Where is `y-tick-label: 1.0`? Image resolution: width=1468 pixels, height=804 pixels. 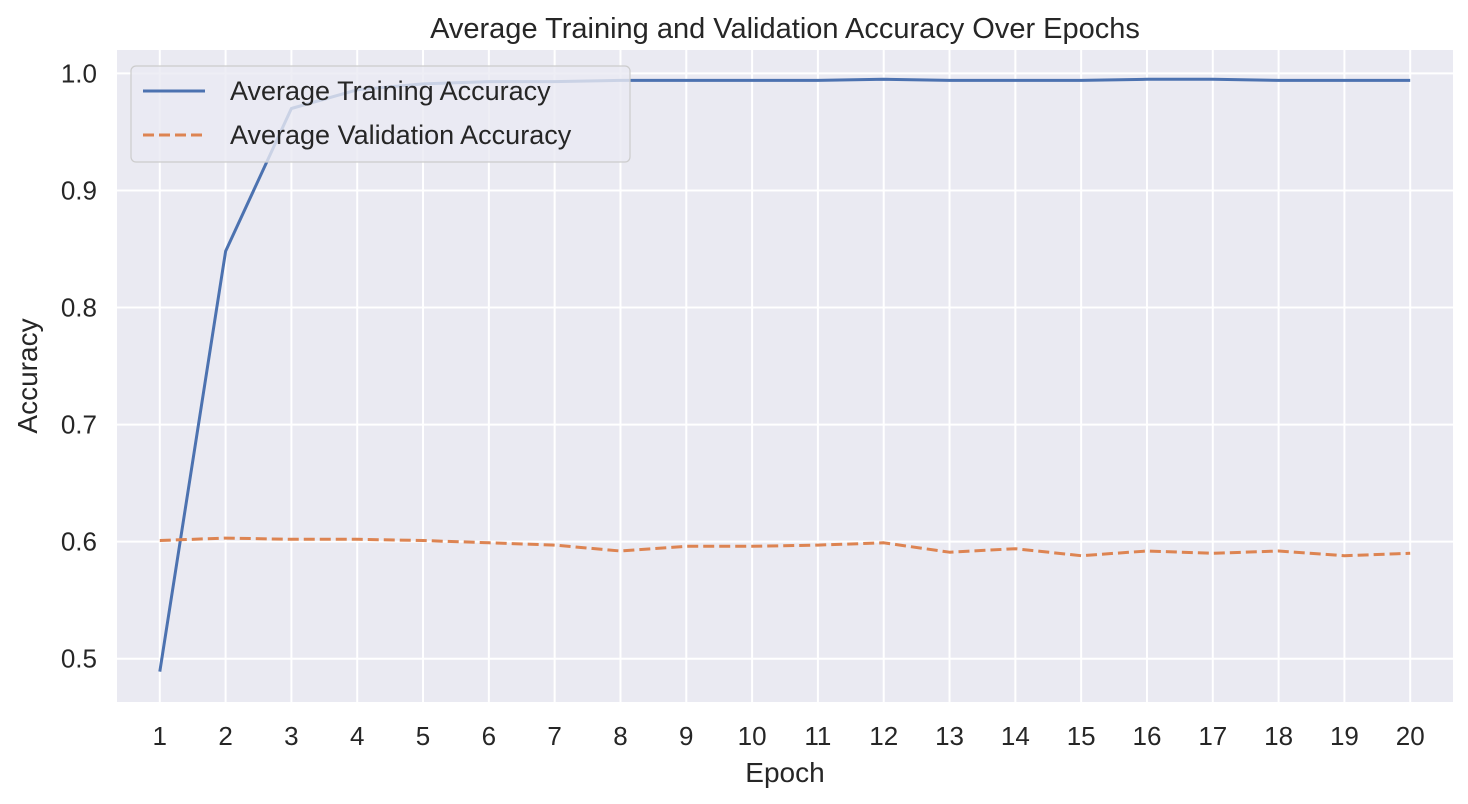
y-tick-label: 1.0 is located at coordinates (79, 73).